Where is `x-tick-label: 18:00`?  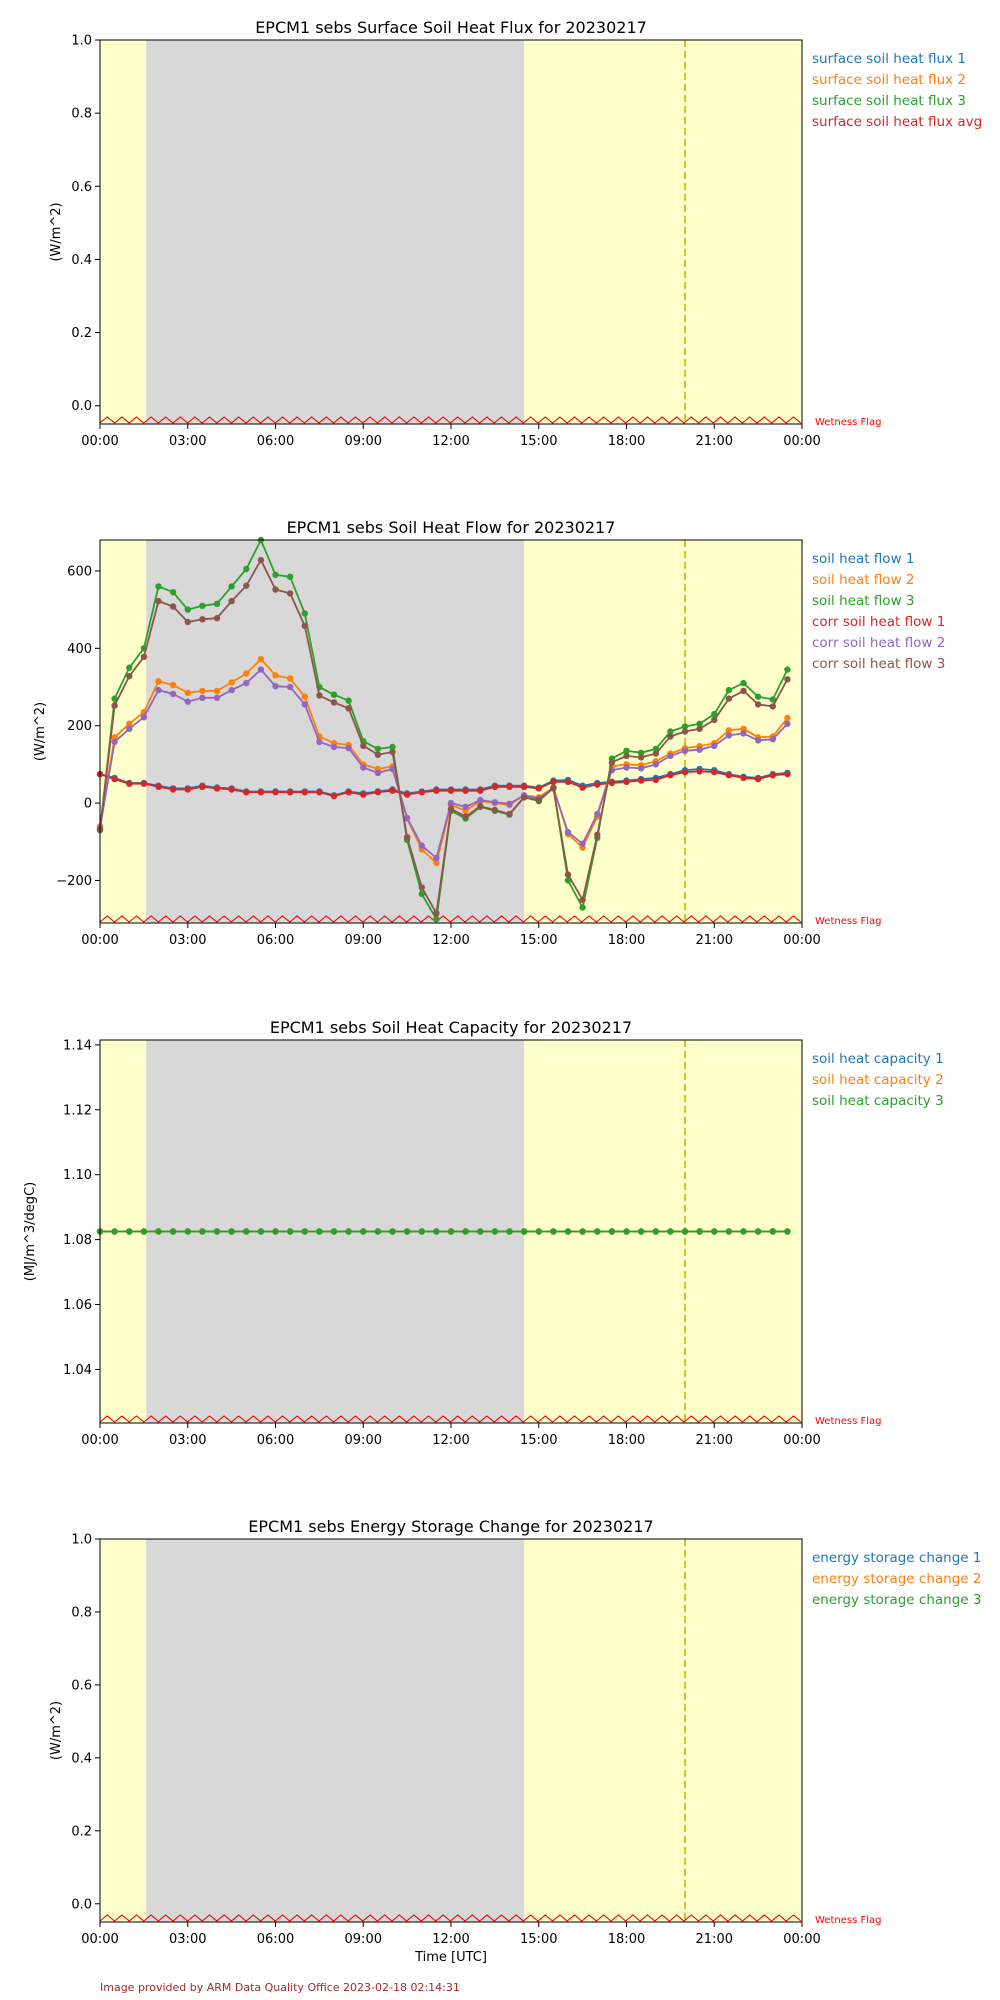 x-tick-label: 18:00 is located at coordinates (626, 1440).